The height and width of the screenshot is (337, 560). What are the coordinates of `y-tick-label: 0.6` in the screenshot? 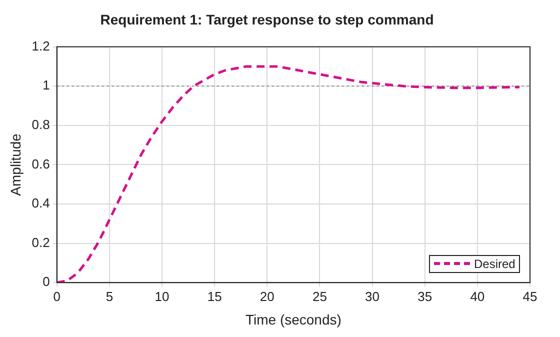 It's located at (41, 164).